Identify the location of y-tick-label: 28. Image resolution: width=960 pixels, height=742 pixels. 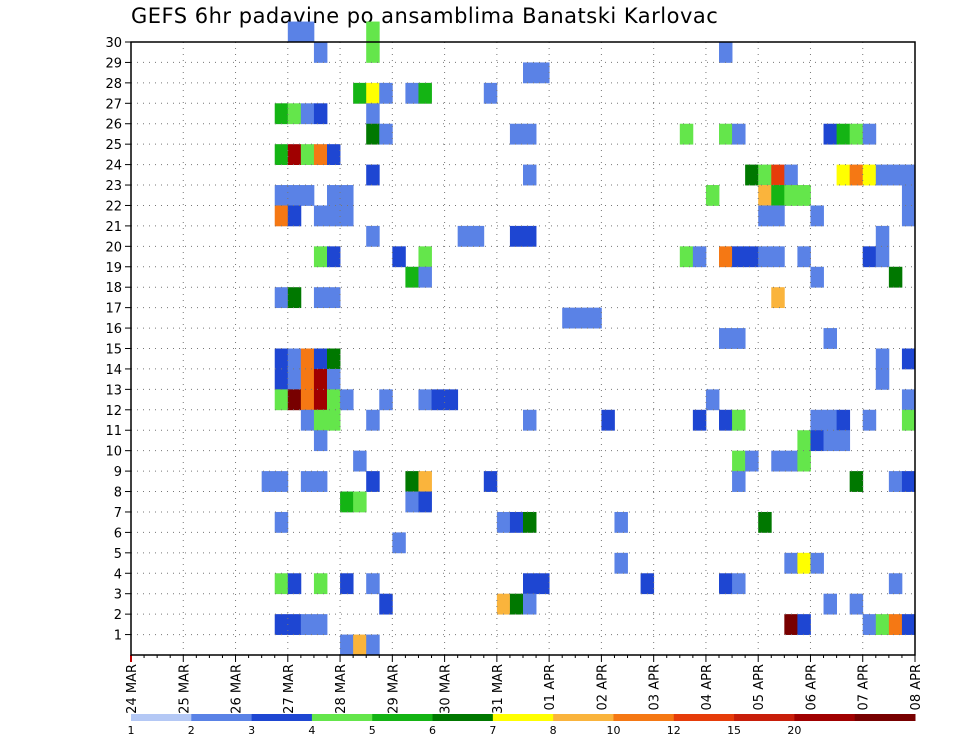
(113, 84).